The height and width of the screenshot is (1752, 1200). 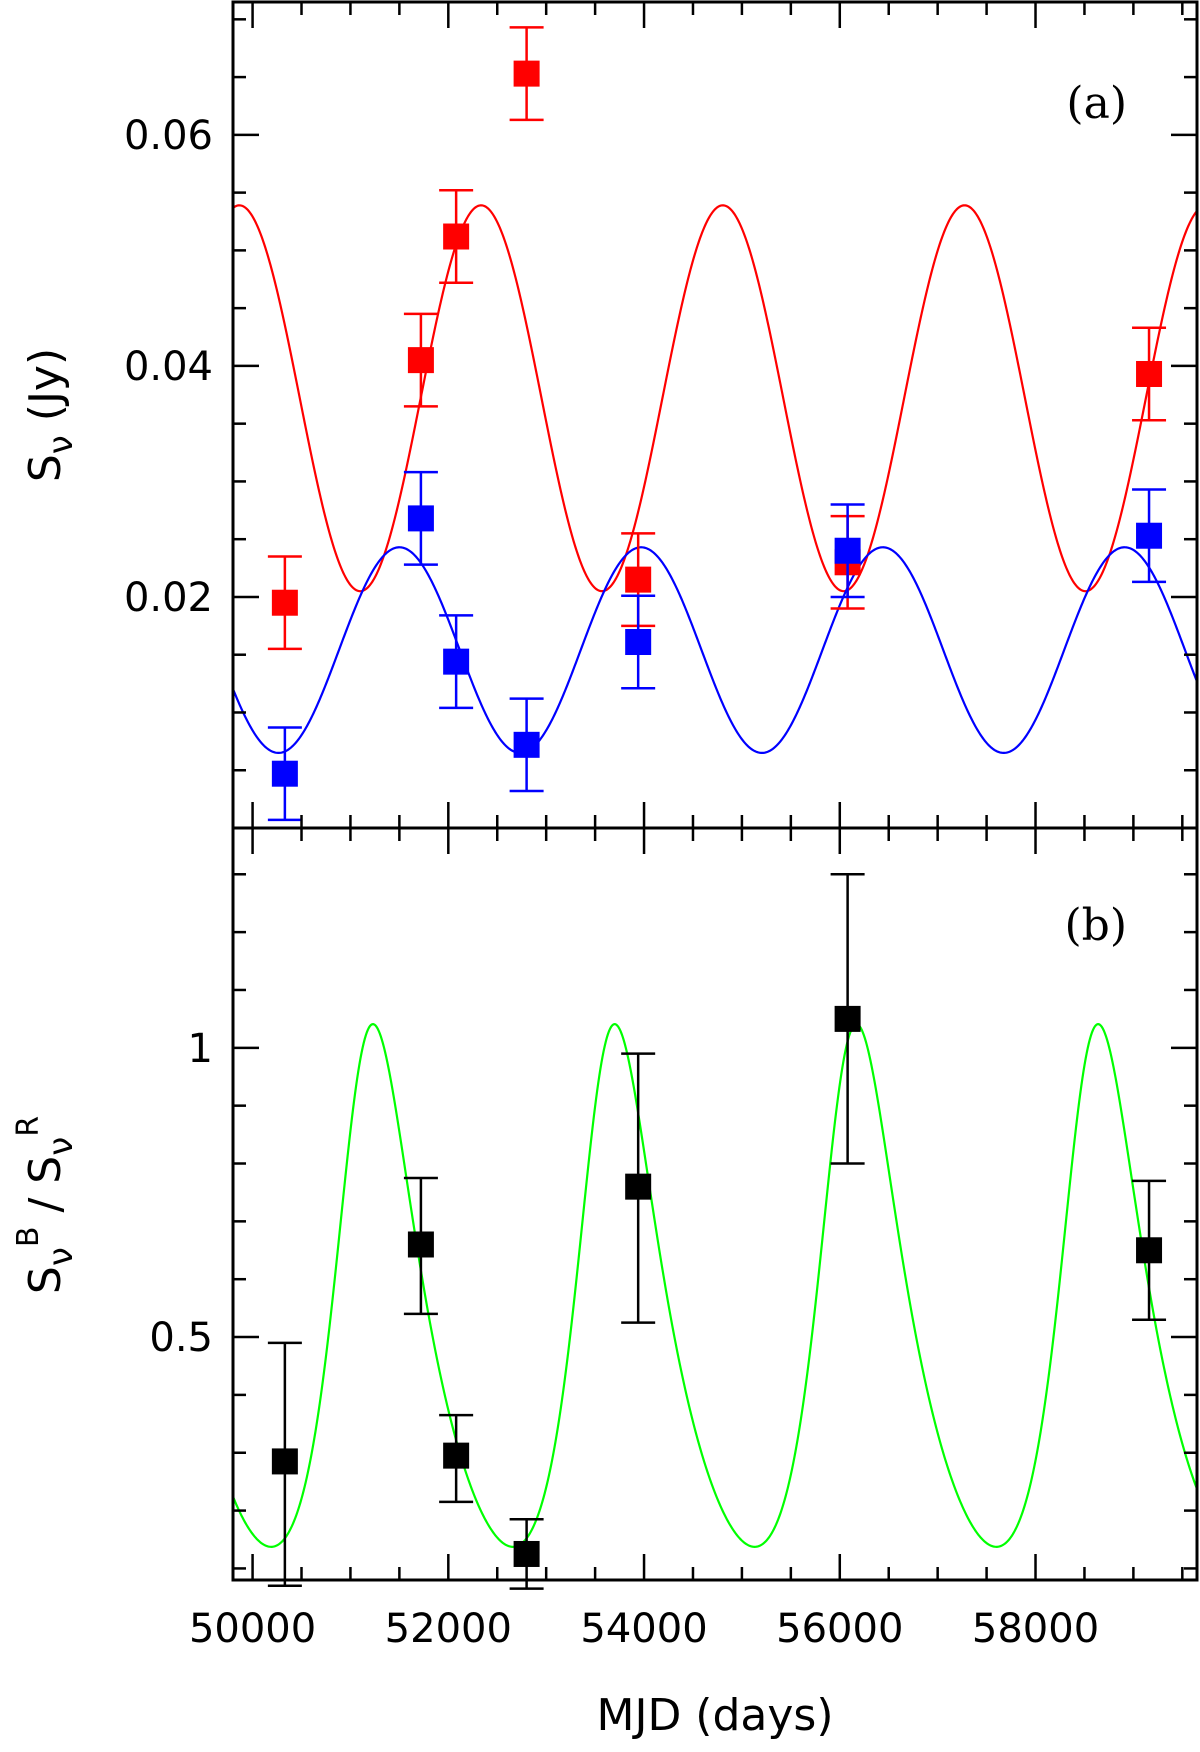 What do you see at coordinates (643, 1629) in the screenshot?
I see `x-tick-label: 54000` at bounding box center [643, 1629].